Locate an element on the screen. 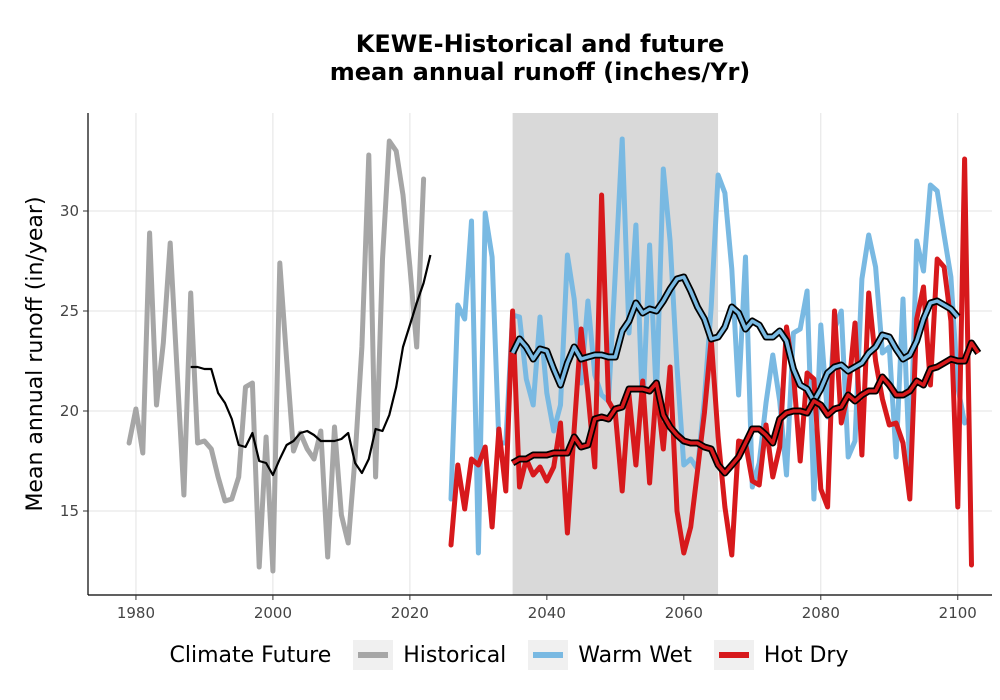  legend-key-warm-wet is located at coordinates (548, 655).